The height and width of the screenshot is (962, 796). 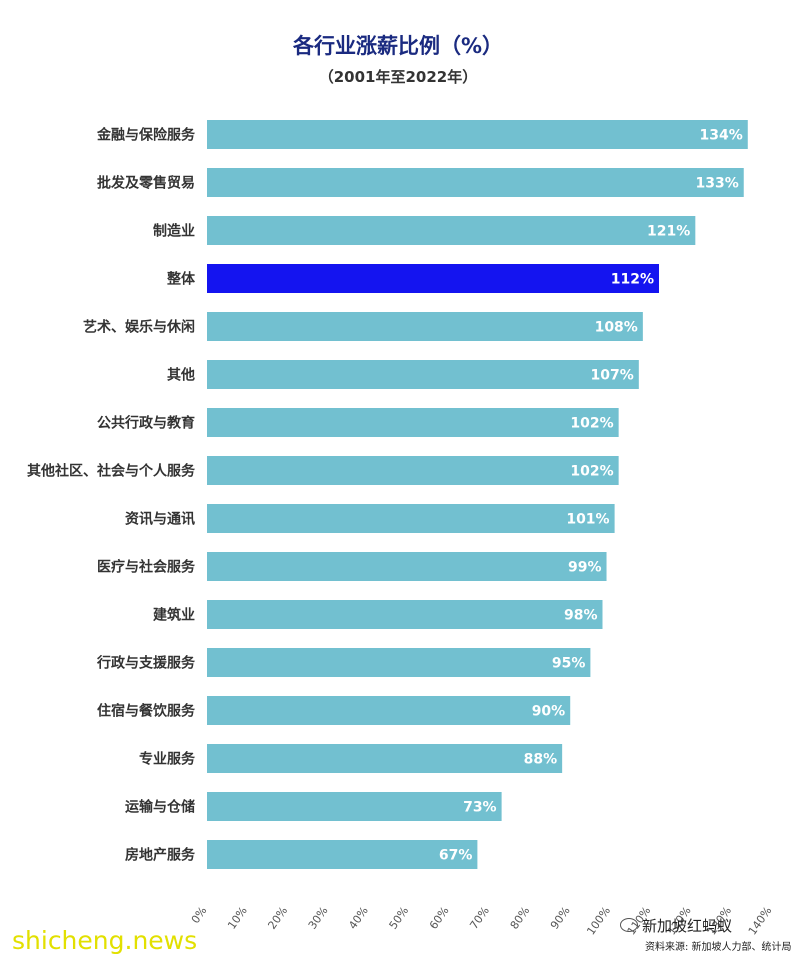 What do you see at coordinates (541, 760) in the screenshot?
I see `value-label-13: 88%` at bounding box center [541, 760].